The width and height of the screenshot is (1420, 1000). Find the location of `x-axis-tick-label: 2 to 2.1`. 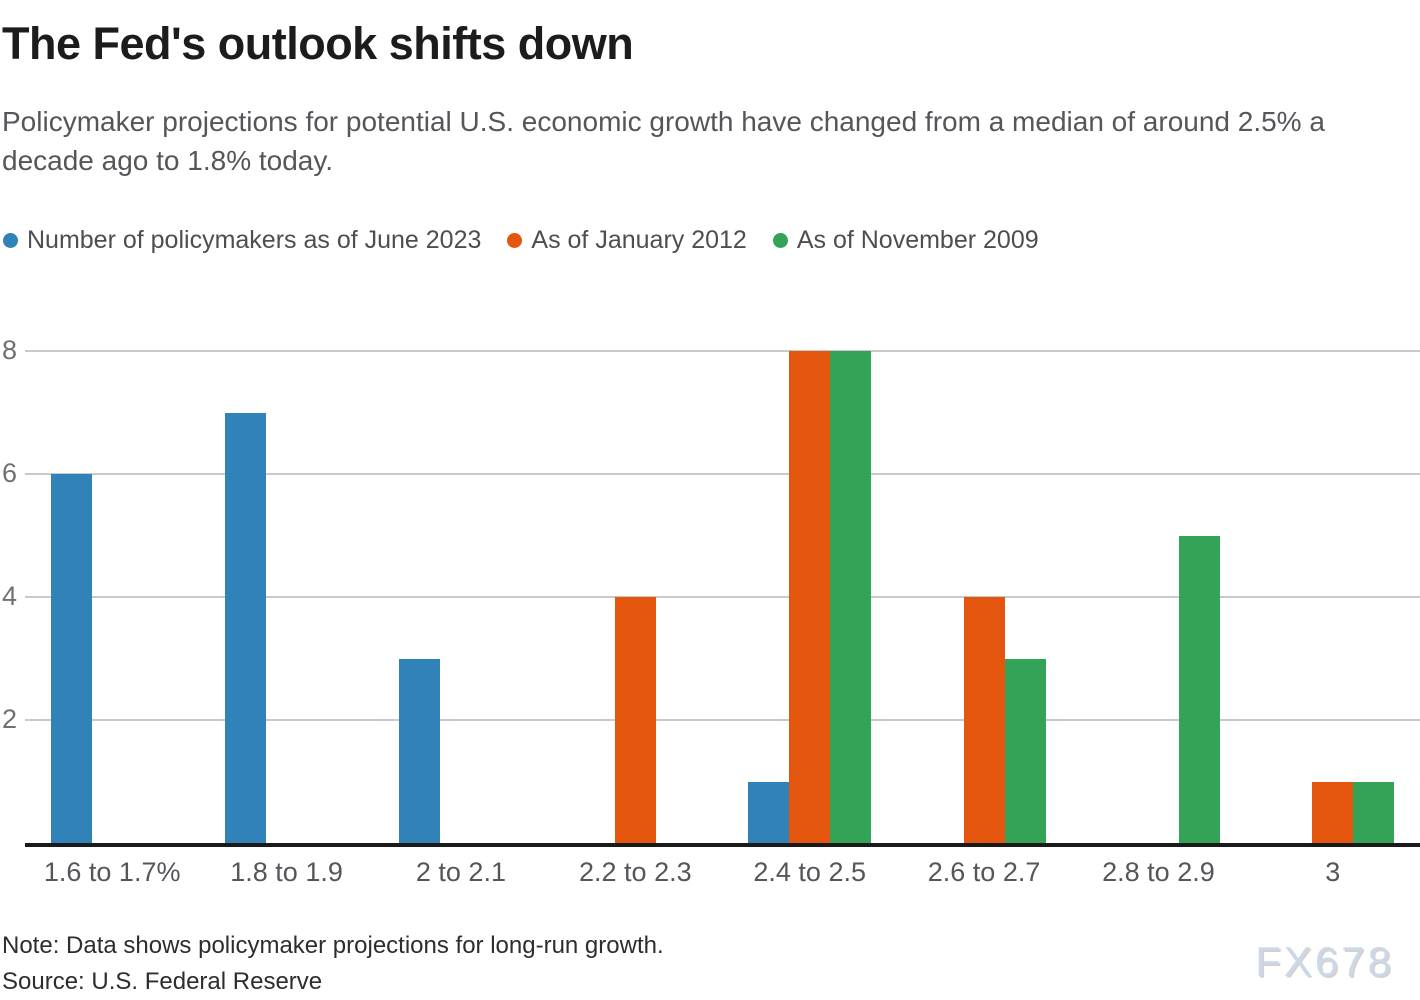

x-axis-tick-label: 2 to 2.1 is located at coordinates (460, 872).